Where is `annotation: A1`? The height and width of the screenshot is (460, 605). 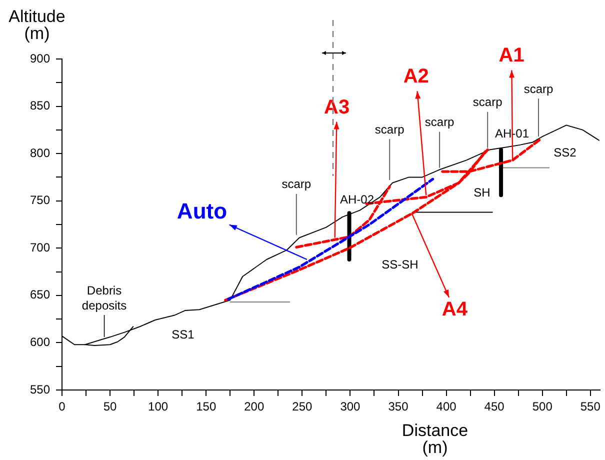
annotation: A1 is located at coordinates (511, 55).